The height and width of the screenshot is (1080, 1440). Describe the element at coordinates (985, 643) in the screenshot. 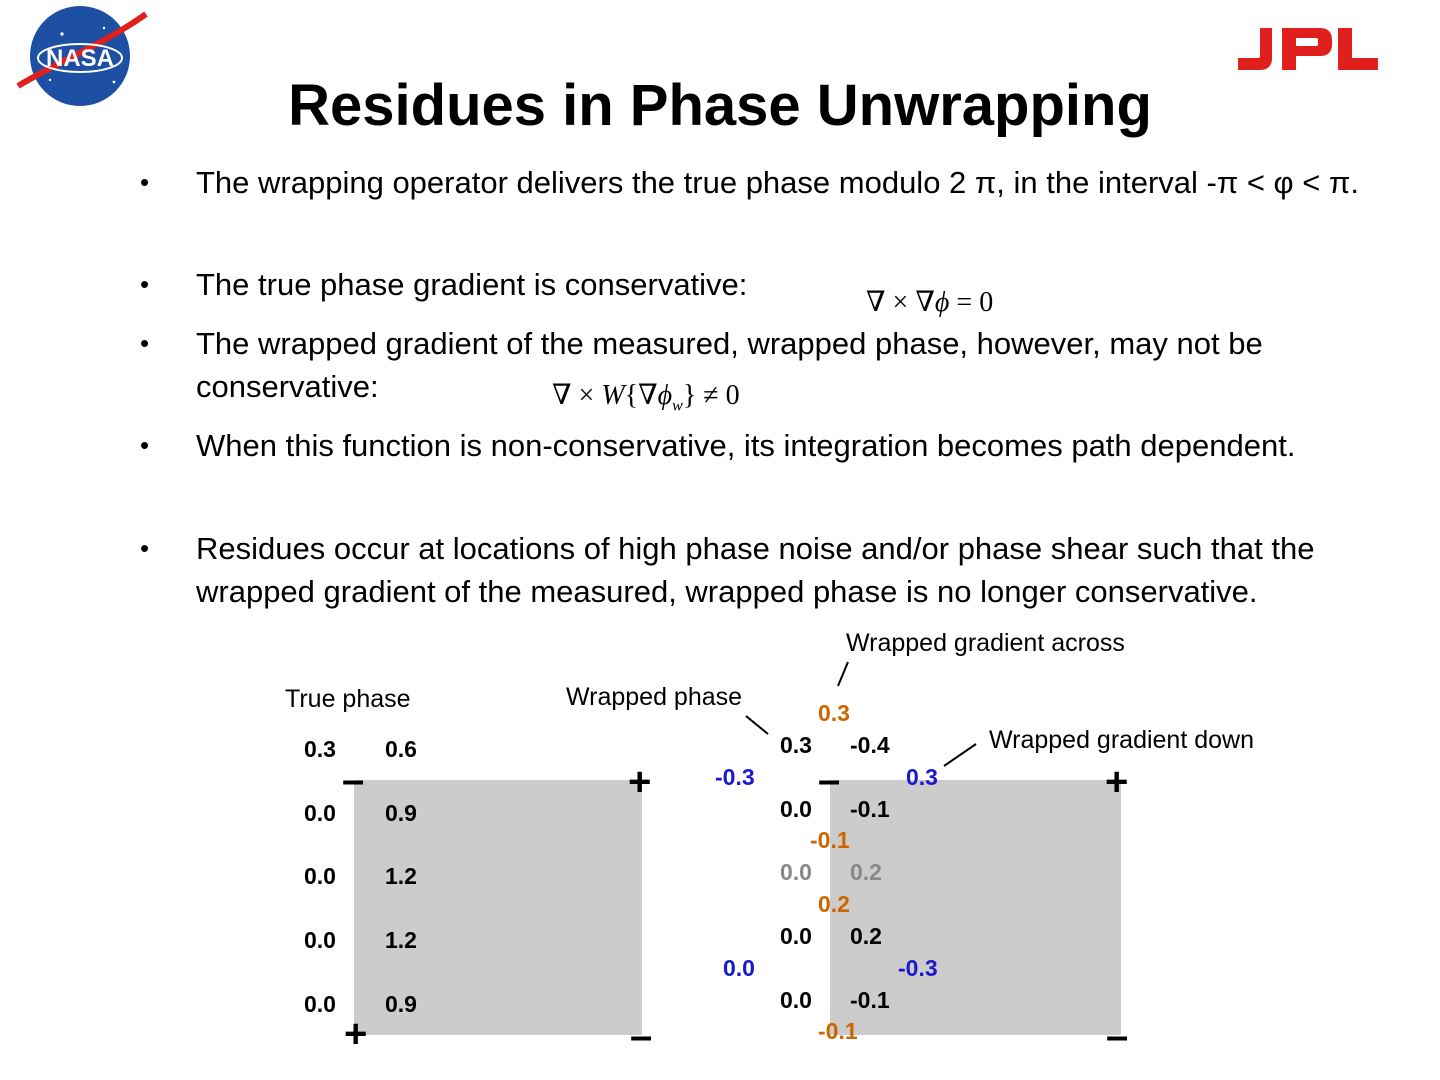

I see `wrapped-gradient-across-label: Wrapped gradient across` at that location.